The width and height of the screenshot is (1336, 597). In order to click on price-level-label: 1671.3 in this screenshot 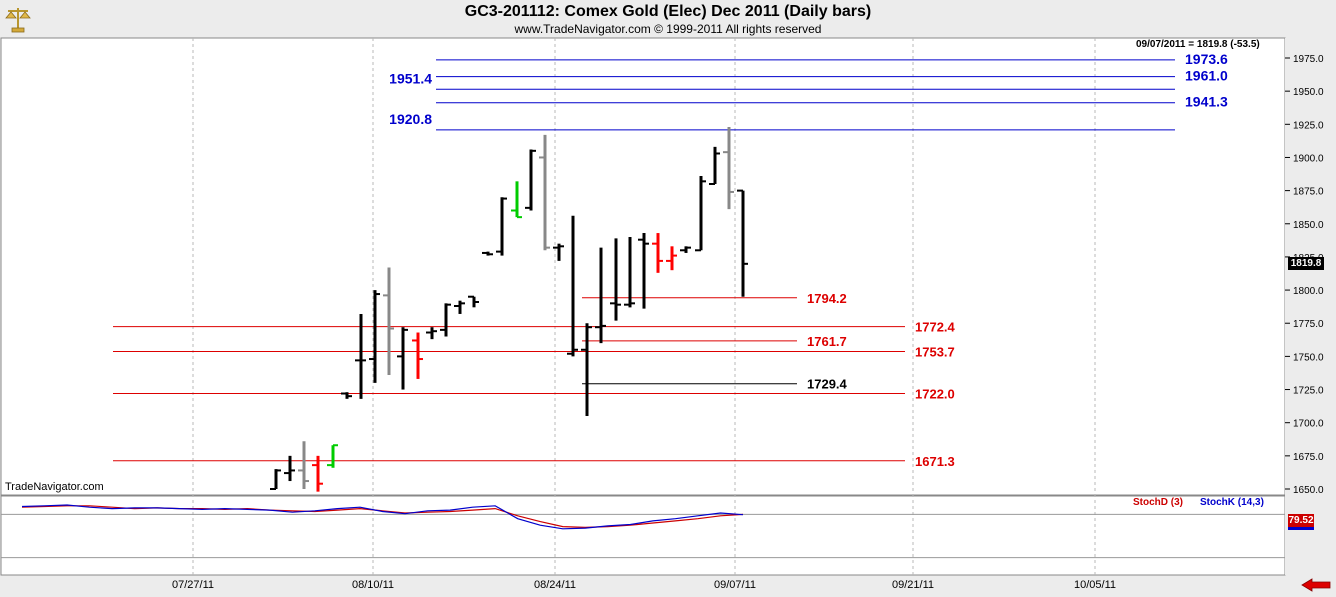, I will do `click(935, 461)`.